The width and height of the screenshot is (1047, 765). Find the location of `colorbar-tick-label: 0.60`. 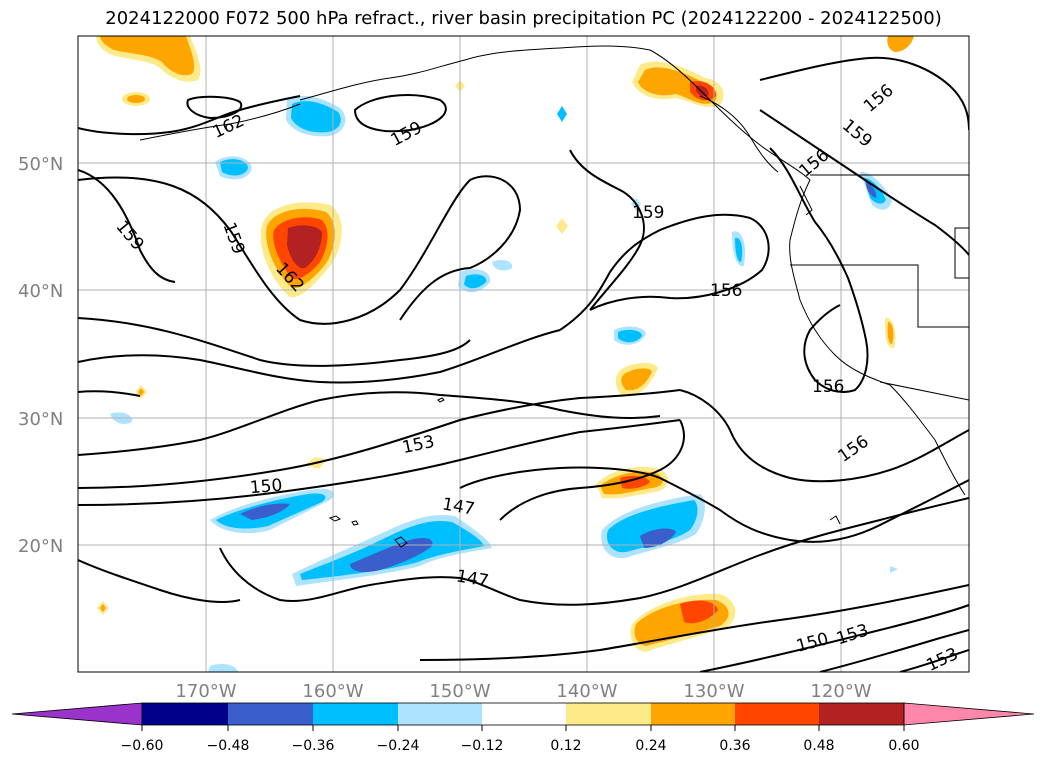

colorbar-tick-label: 0.60 is located at coordinates (903, 746).